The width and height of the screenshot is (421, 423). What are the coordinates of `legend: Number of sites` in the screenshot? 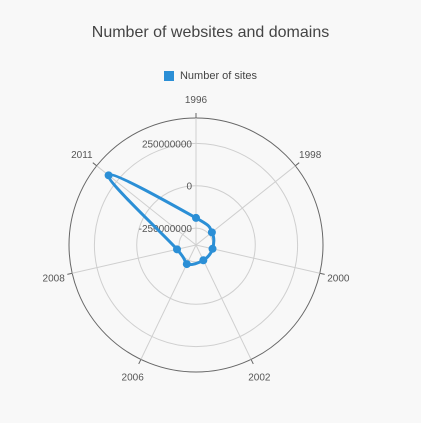 It's located at (210, 76).